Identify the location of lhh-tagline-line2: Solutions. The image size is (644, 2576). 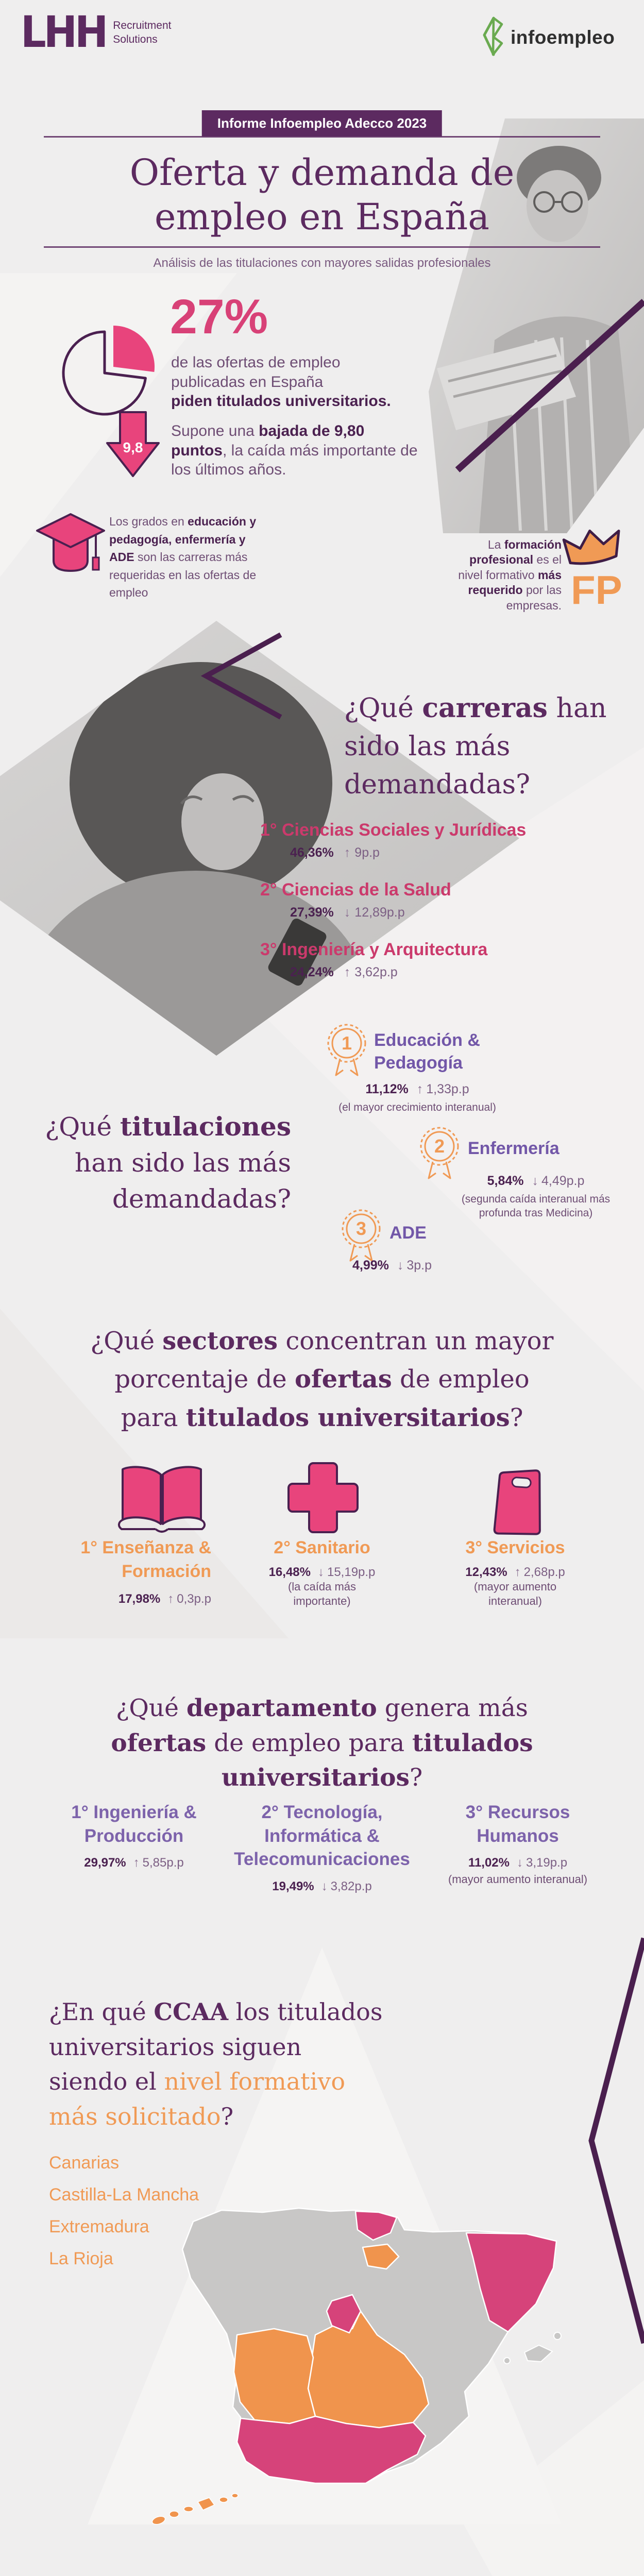
(135, 39).